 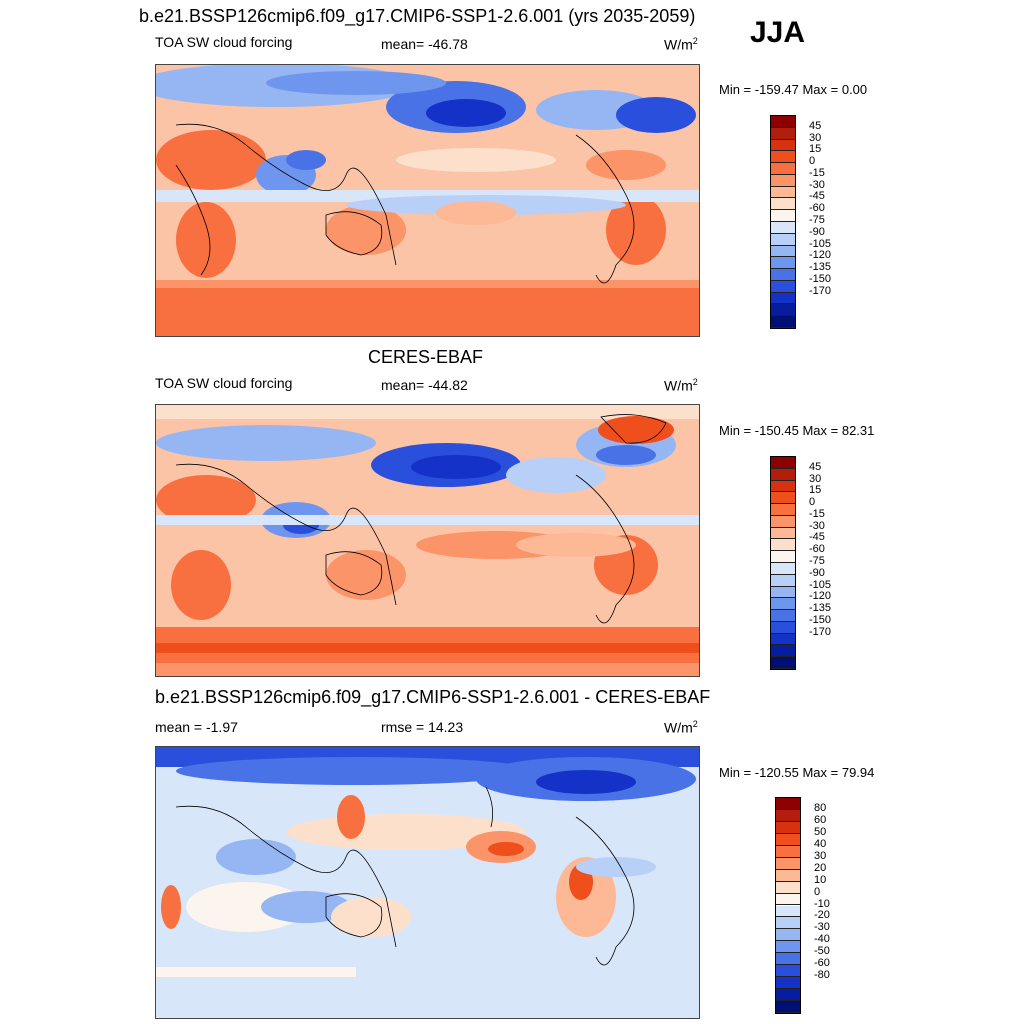 I want to click on panel-3-colorbar, so click(x=788, y=905).